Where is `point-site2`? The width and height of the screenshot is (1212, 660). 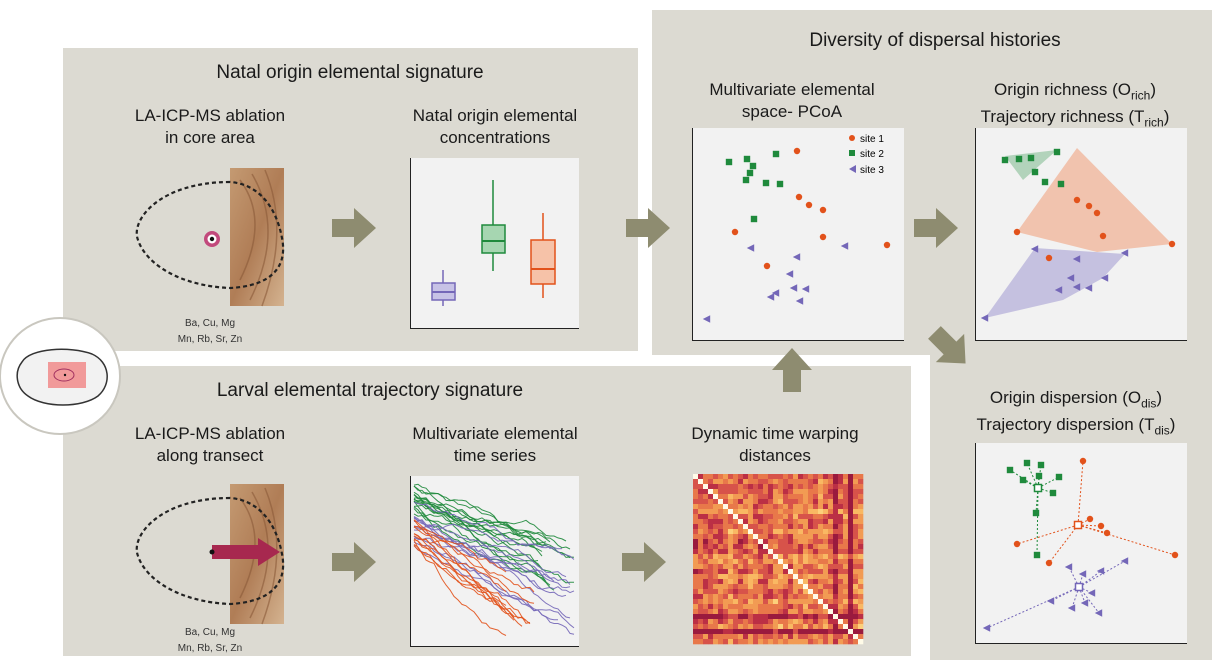 point-site2 is located at coordinates (750, 173).